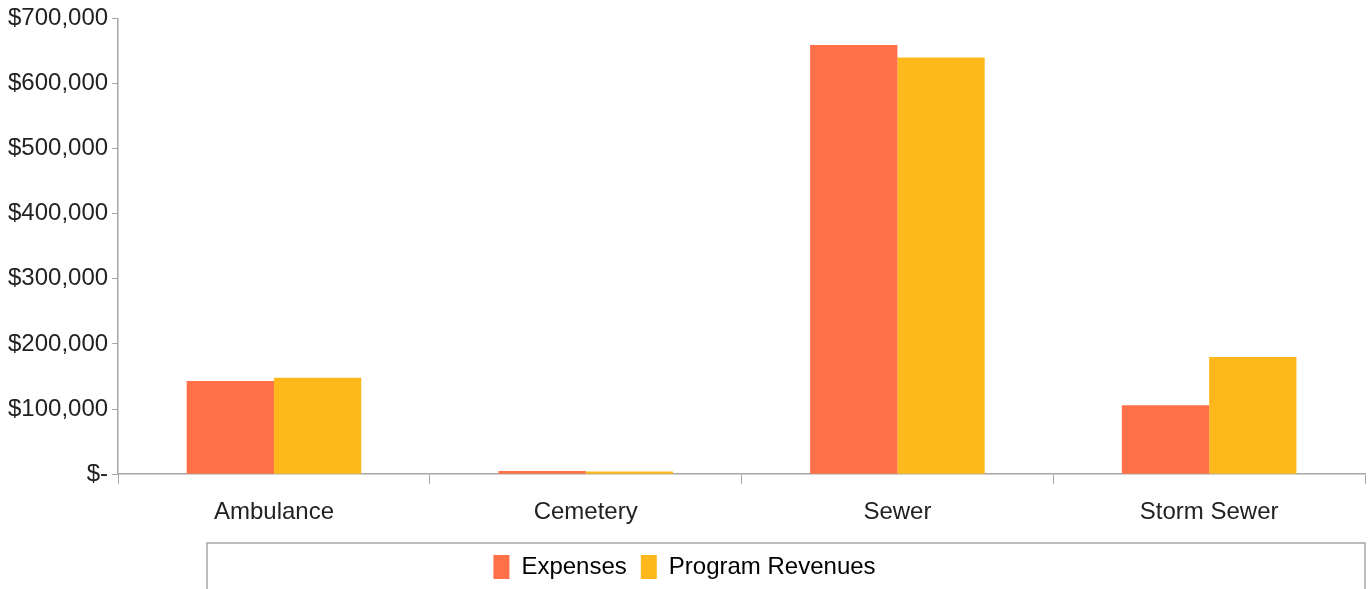  Describe the element at coordinates (58, 342) in the screenshot. I see `y-tick-label: $200,000` at that location.